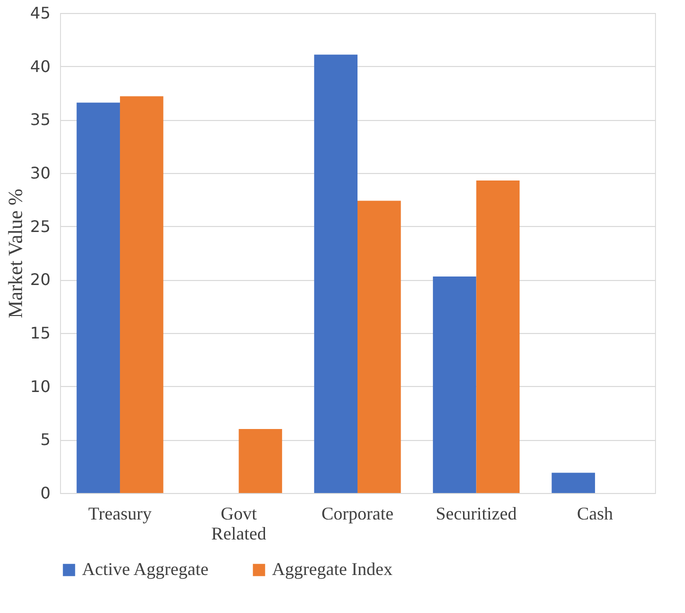 This screenshot has width=685, height=613. Describe the element at coordinates (40, 66) in the screenshot. I see `y-tick-label: 40` at that location.